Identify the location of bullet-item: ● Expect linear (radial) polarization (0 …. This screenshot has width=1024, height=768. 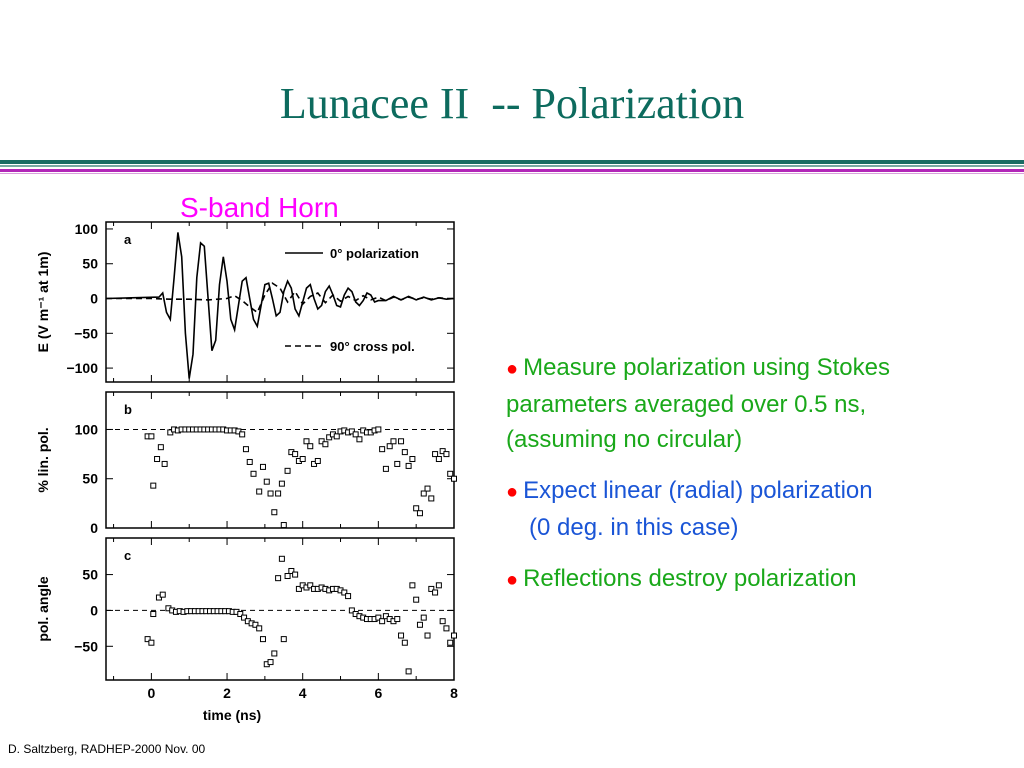
(756, 509).